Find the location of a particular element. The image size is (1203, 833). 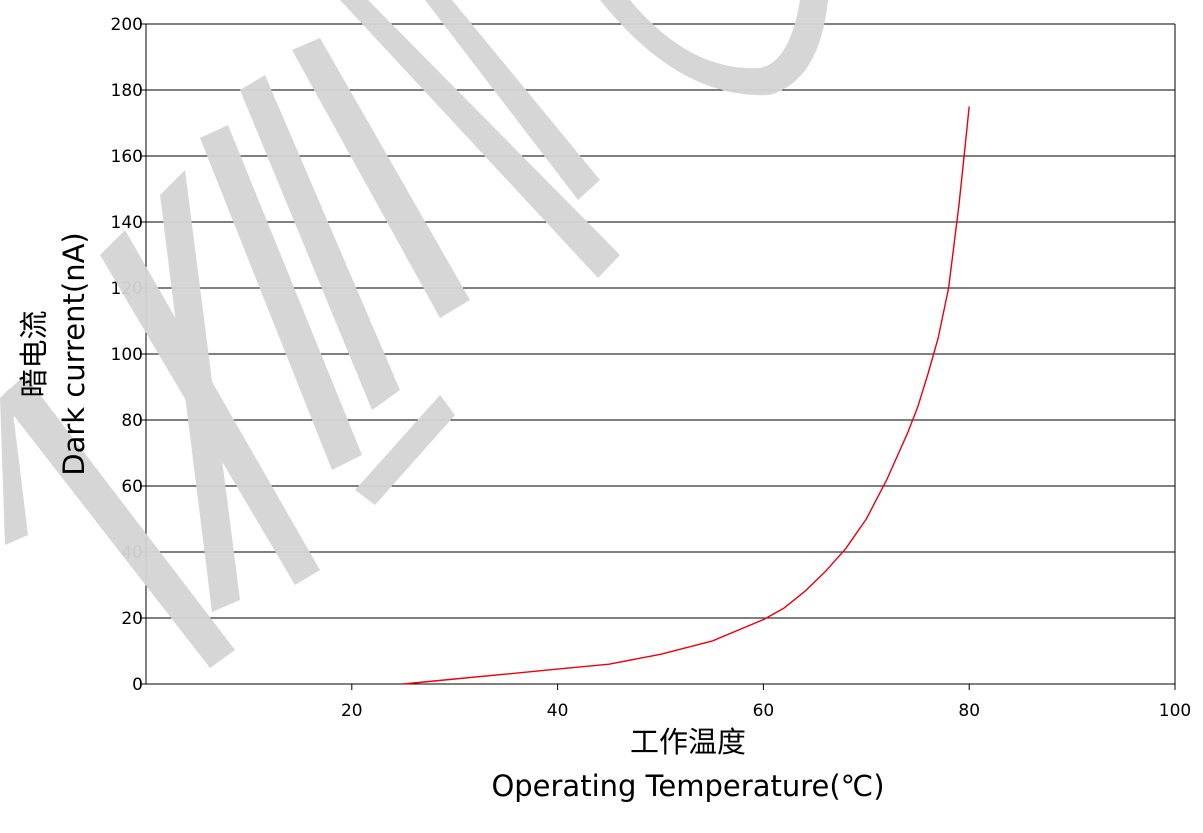

y-axis-title: Dark current(nA) is located at coordinates (74, 354).